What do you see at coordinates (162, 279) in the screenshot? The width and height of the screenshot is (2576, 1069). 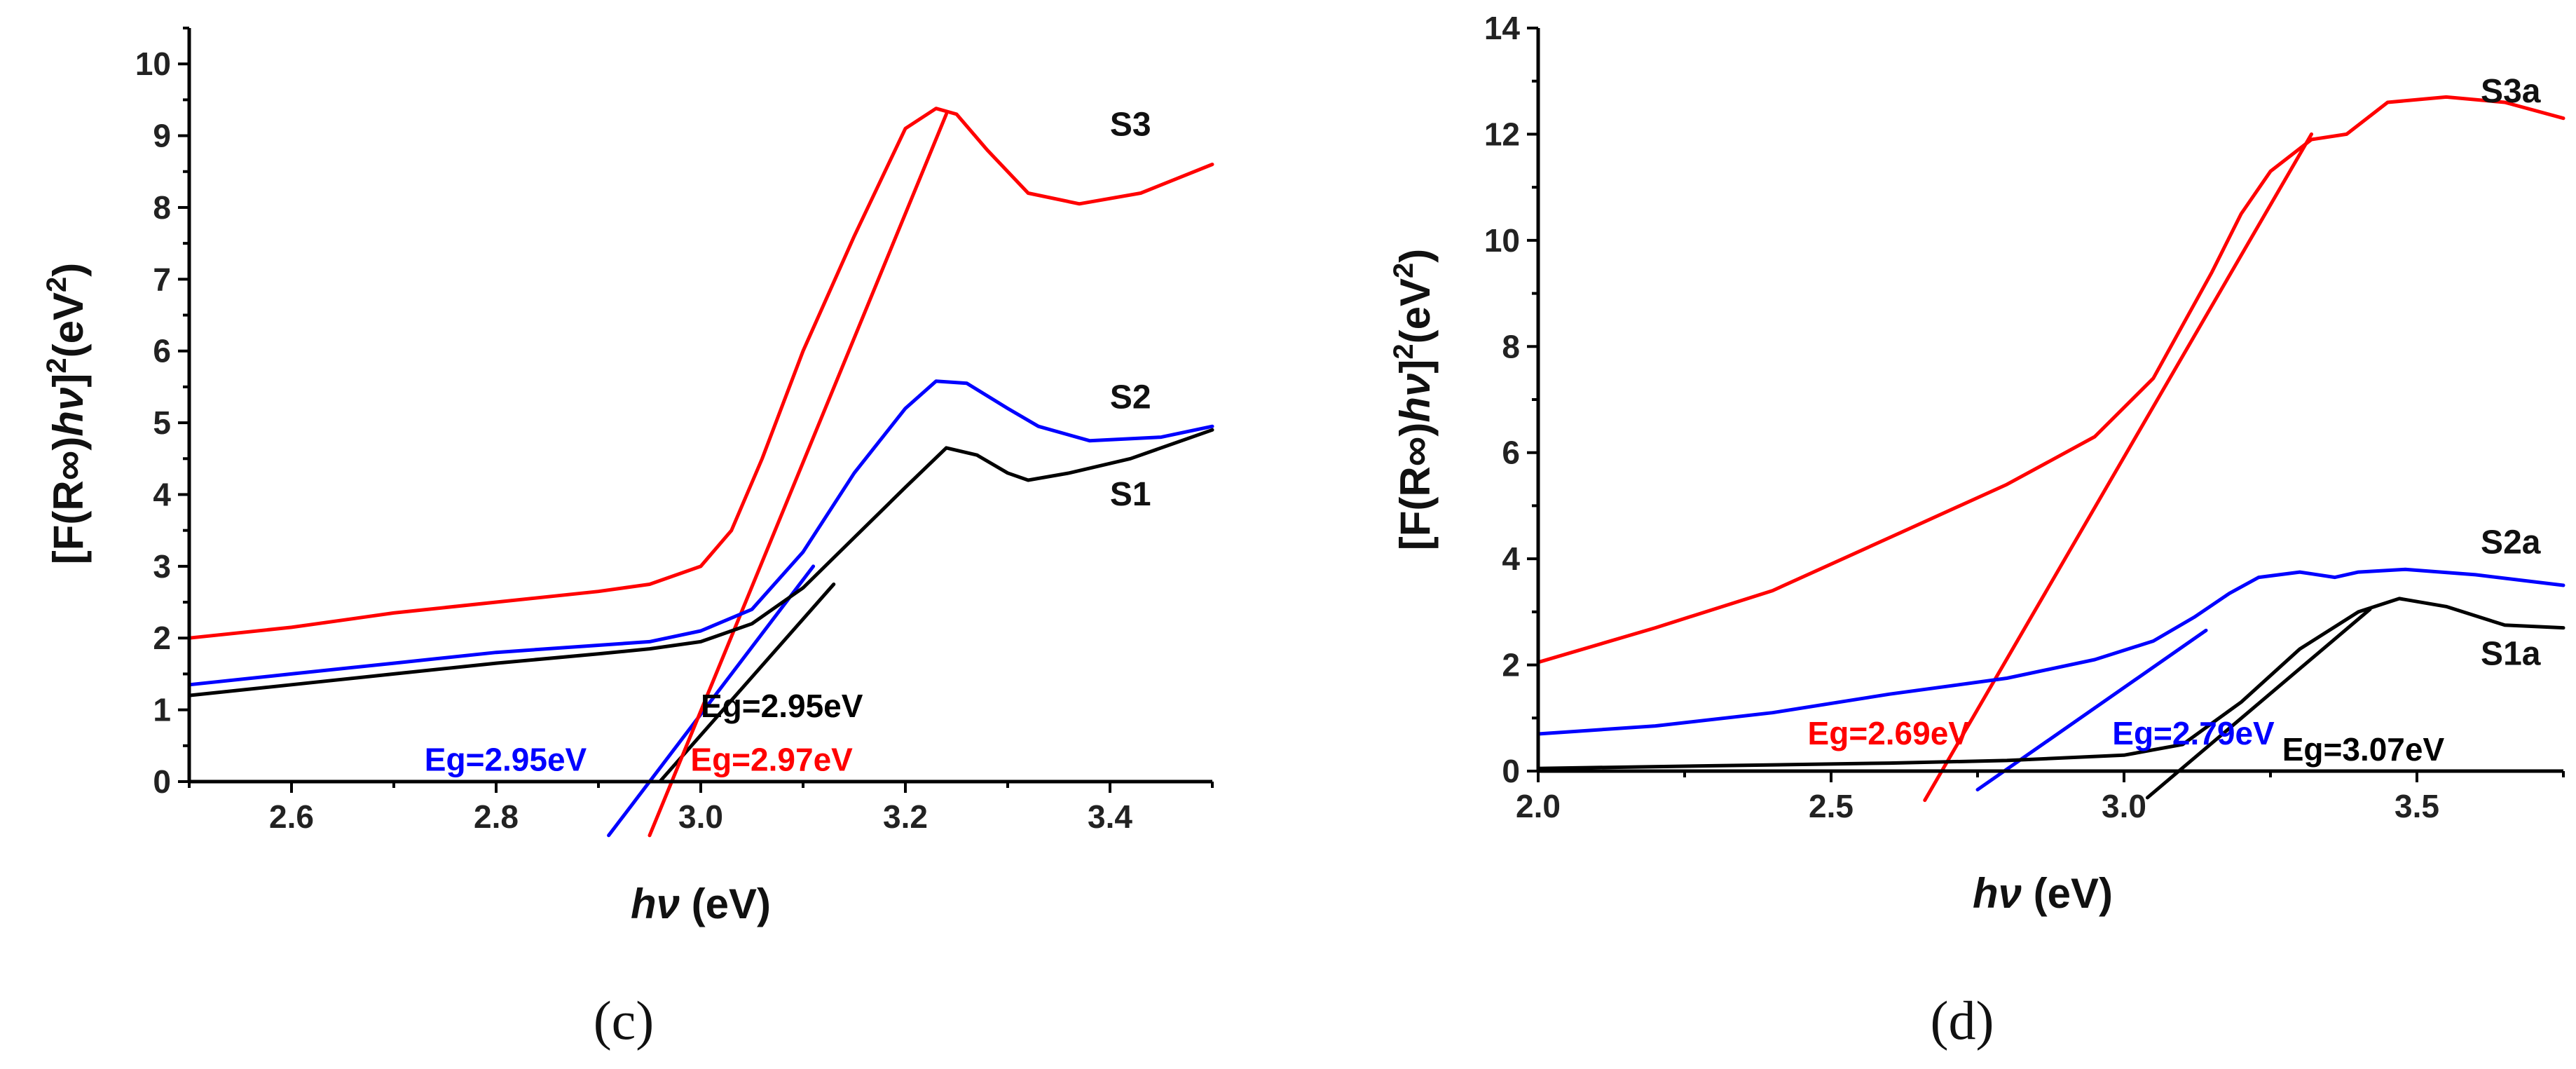 I see `y-tick-label: 7` at bounding box center [162, 279].